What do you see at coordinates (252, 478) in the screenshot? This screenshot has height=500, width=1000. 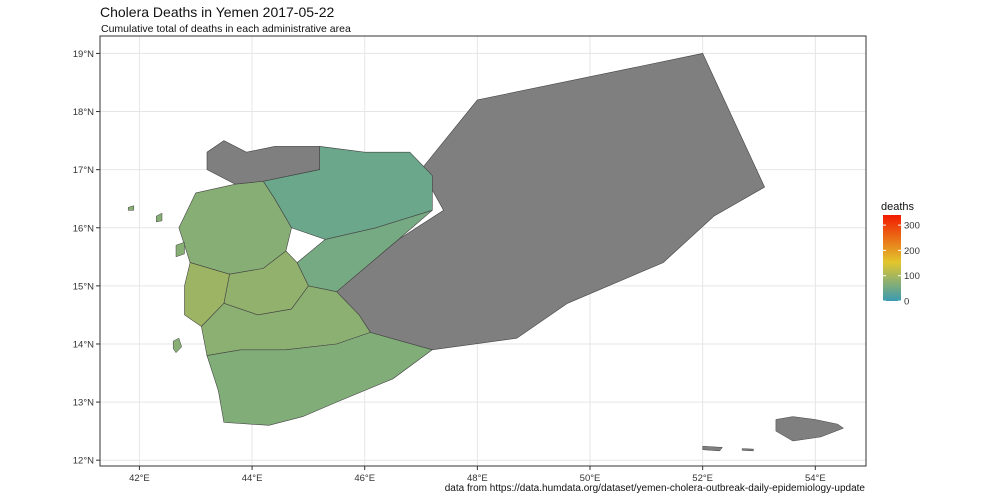 I see `x-tick-label: 44°E` at bounding box center [252, 478].